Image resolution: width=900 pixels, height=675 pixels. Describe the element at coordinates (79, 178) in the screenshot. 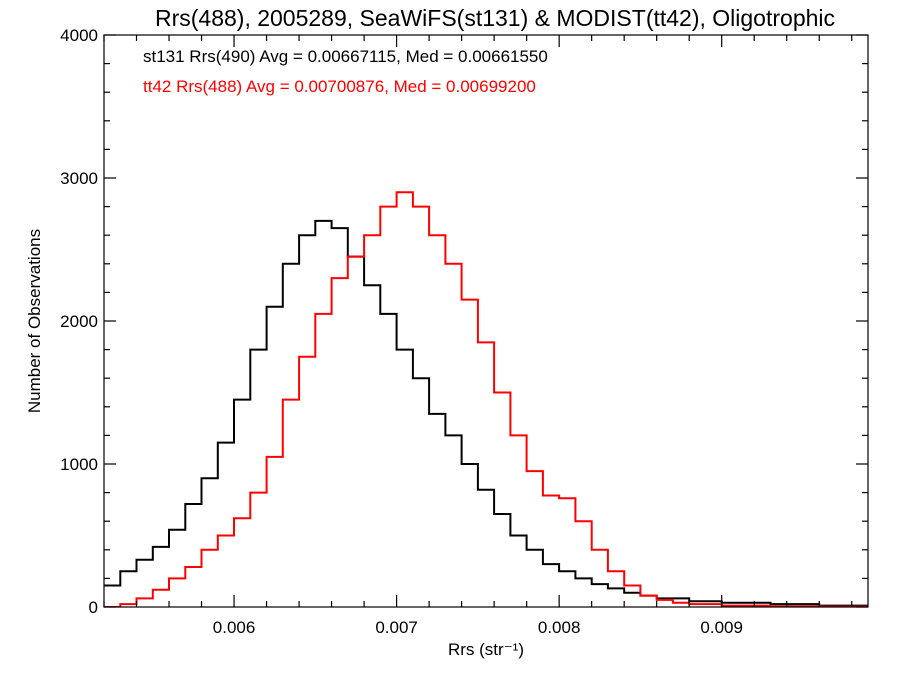

I see `y-tick-label: 3000` at that location.